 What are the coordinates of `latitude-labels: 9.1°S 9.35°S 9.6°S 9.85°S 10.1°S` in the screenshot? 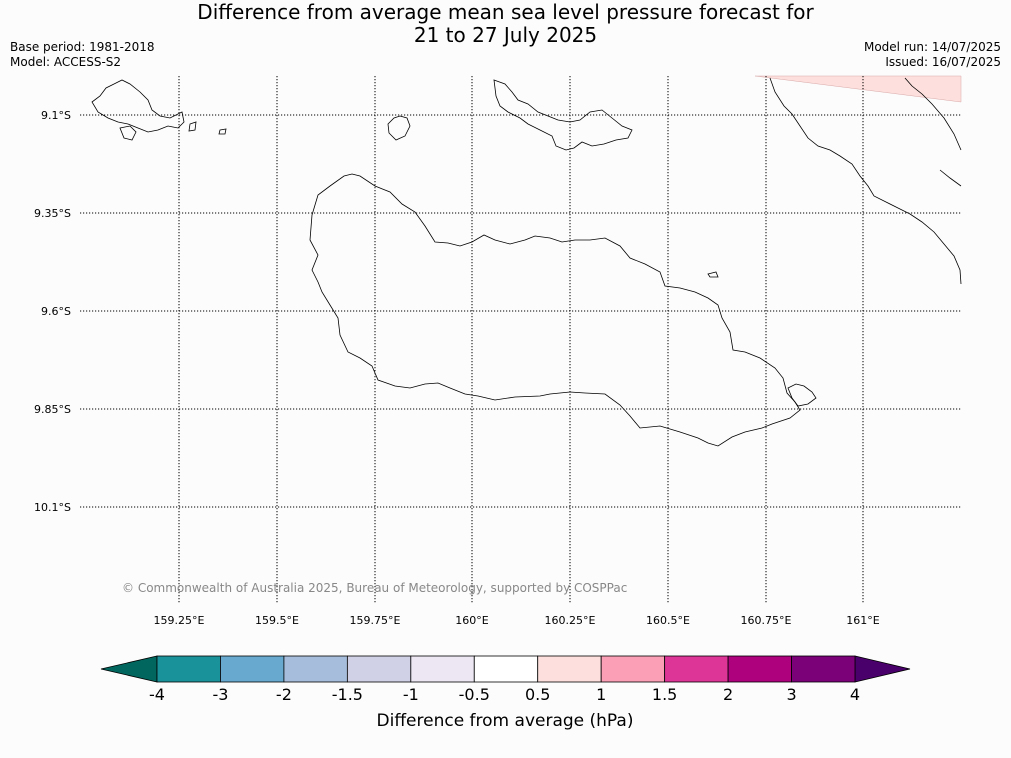 It's located at (52, 311).